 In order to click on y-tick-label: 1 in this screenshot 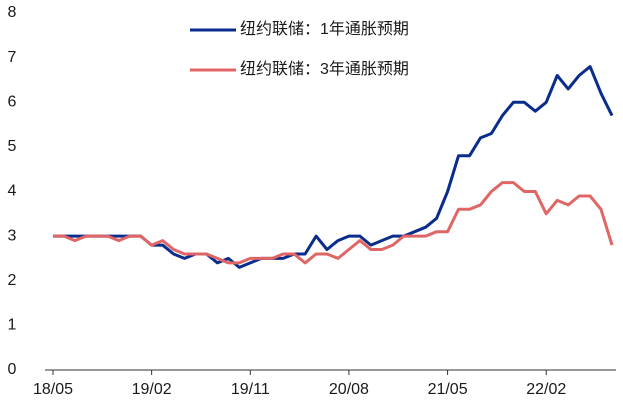, I will do `click(12, 325)`.